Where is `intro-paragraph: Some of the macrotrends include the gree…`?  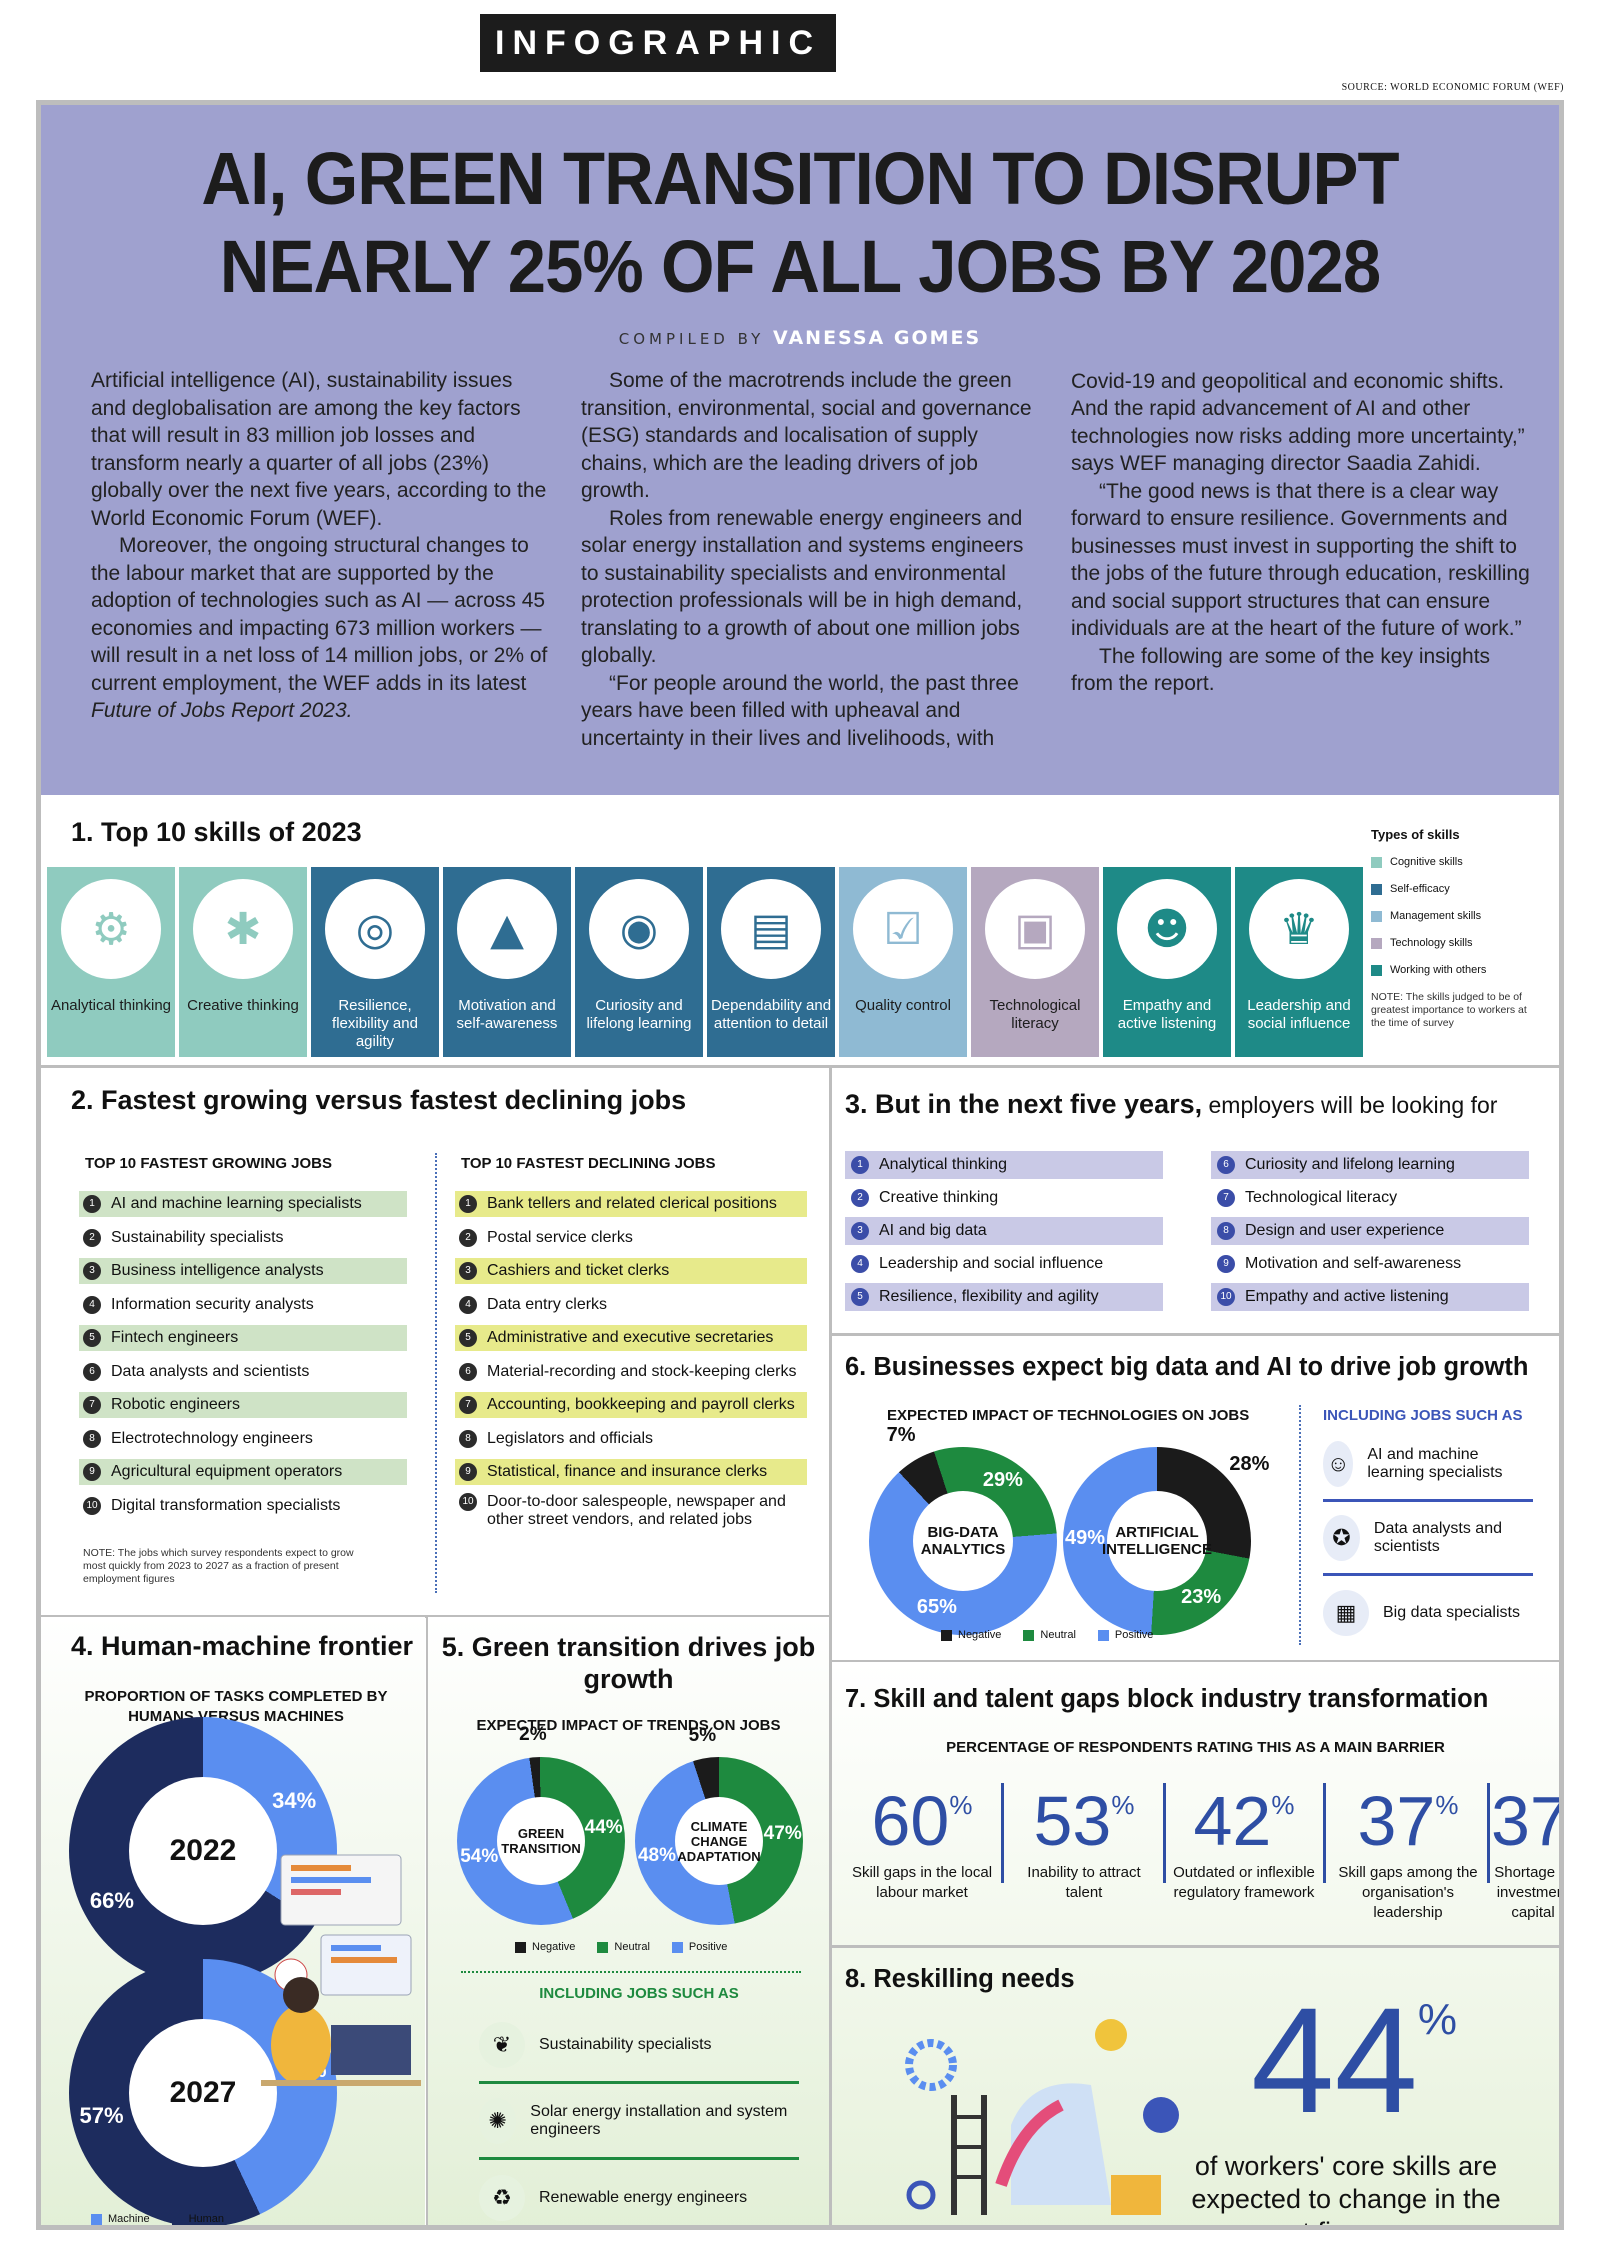 intro-paragraph: Some of the macrotrends include the gree… is located at coordinates (806, 435).